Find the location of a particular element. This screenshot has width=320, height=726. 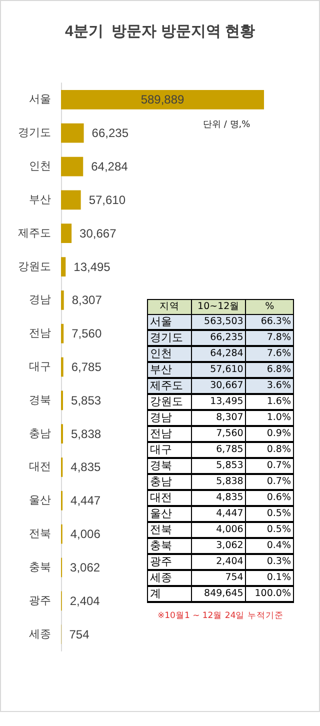

y-tick-label: 경북 is located at coordinates (40, 400).